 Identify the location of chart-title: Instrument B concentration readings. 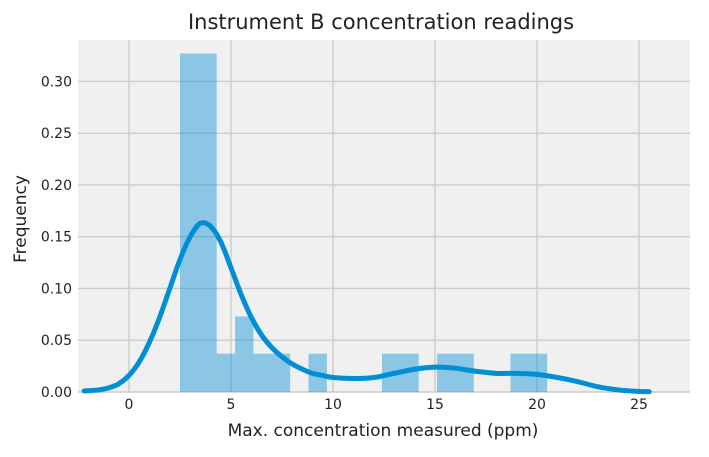
(381, 22).